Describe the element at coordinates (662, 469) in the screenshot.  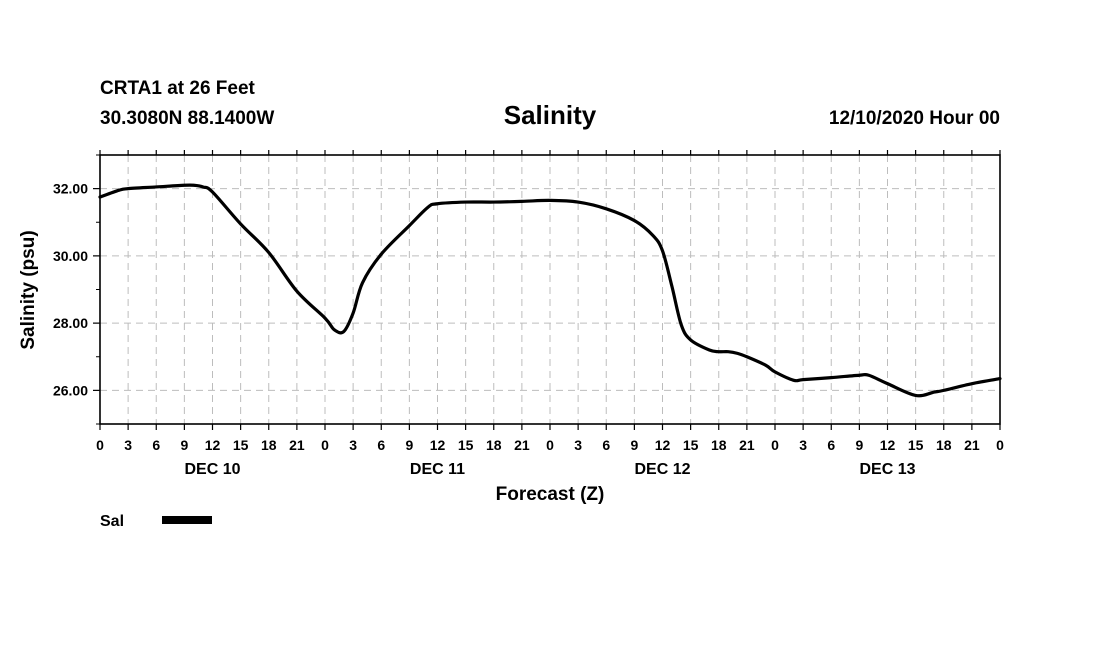
I see `date-label: DEC 12` at that location.